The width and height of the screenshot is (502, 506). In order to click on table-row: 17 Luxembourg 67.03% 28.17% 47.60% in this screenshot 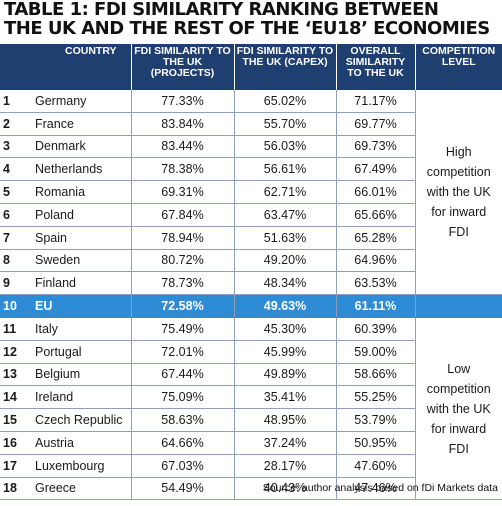, I will do `click(251, 466)`.